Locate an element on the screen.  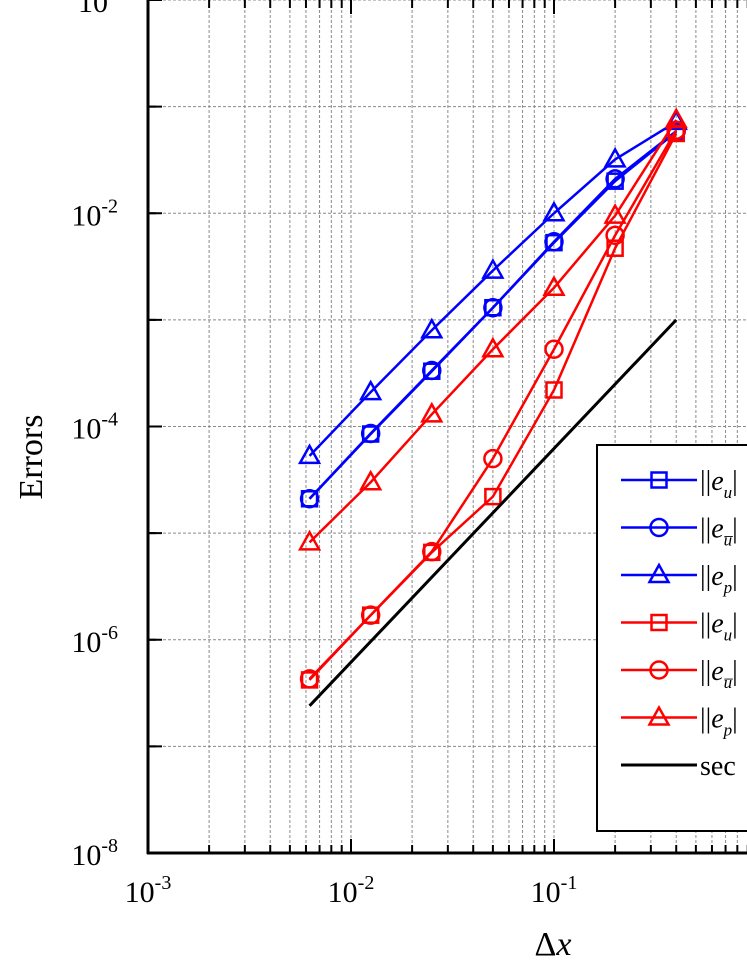
y-tick-label: 100 is located at coordinates (98, 9).